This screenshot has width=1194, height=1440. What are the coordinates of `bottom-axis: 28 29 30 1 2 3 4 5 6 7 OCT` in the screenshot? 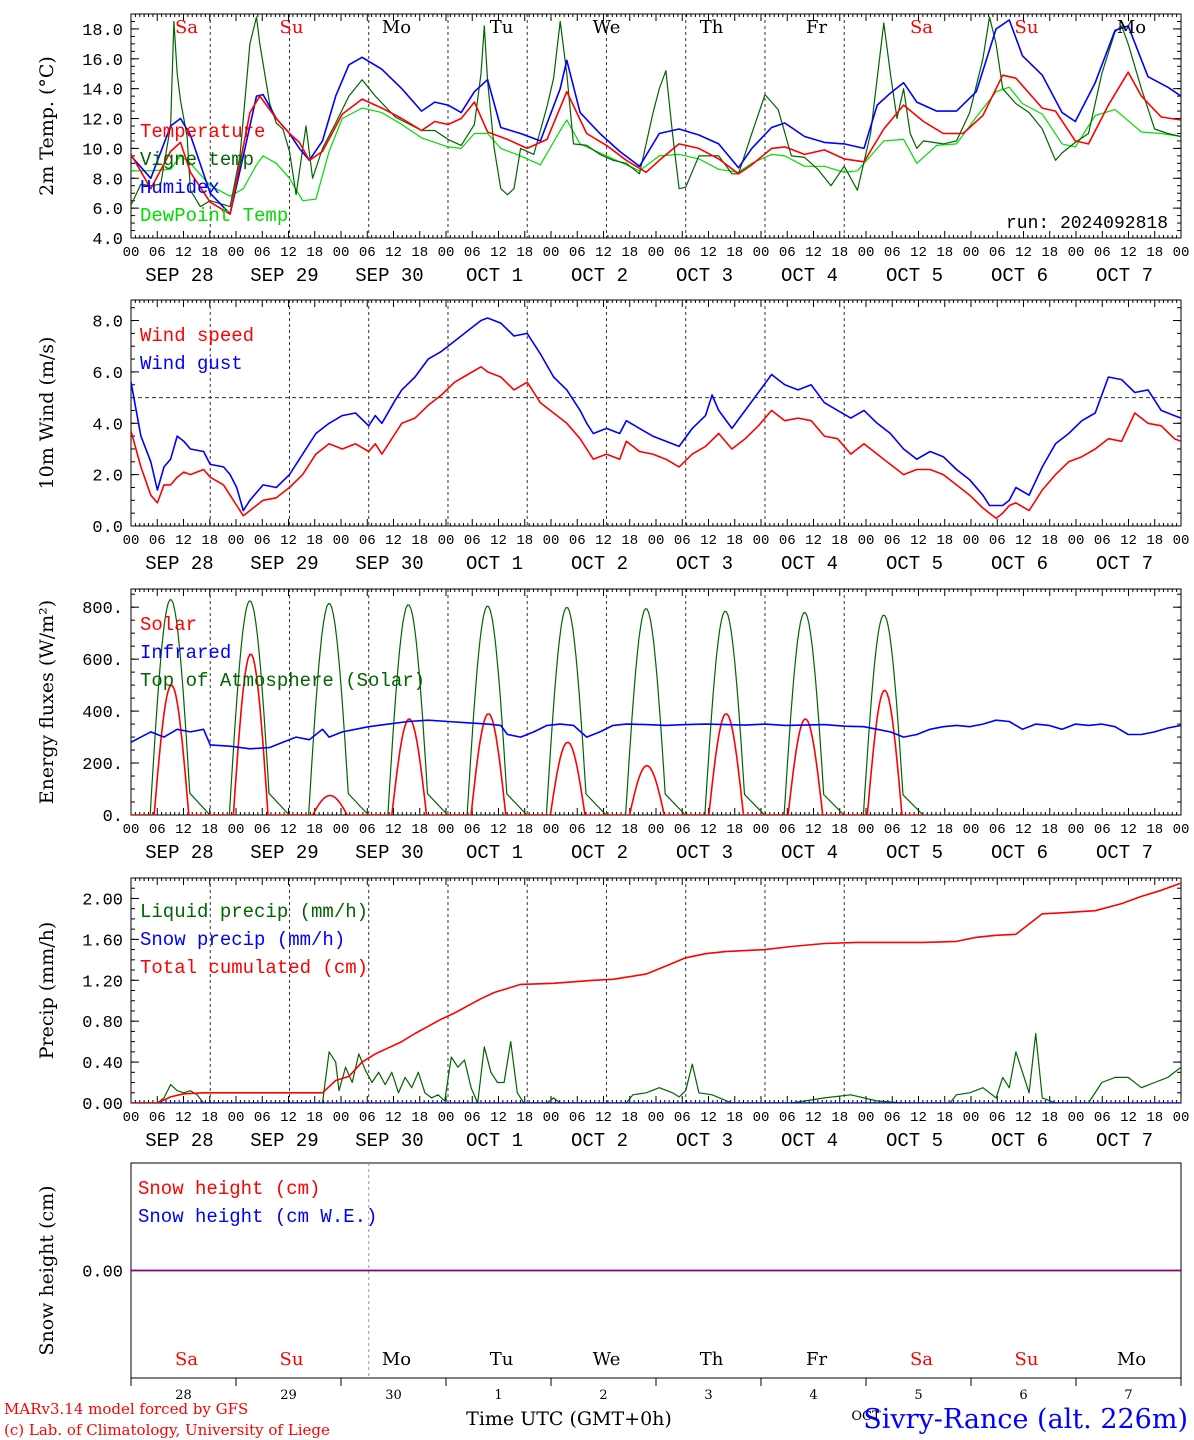 It's located at (656, 1401).